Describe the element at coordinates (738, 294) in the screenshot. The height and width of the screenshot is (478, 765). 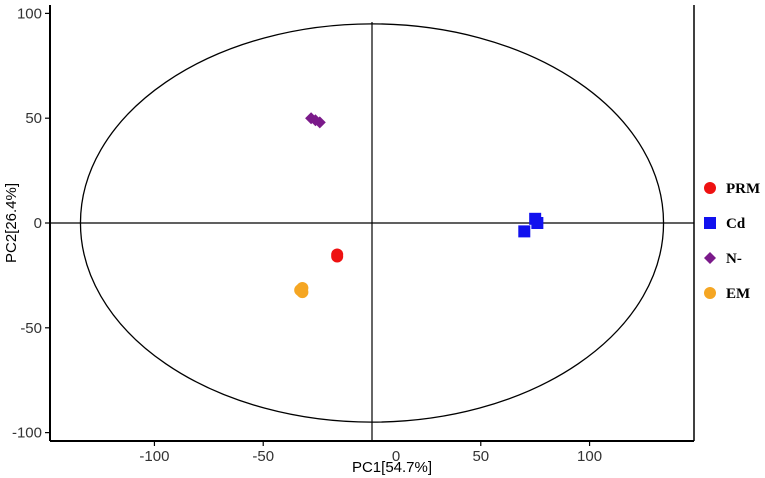
I see `legend-label-em: EM` at that location.